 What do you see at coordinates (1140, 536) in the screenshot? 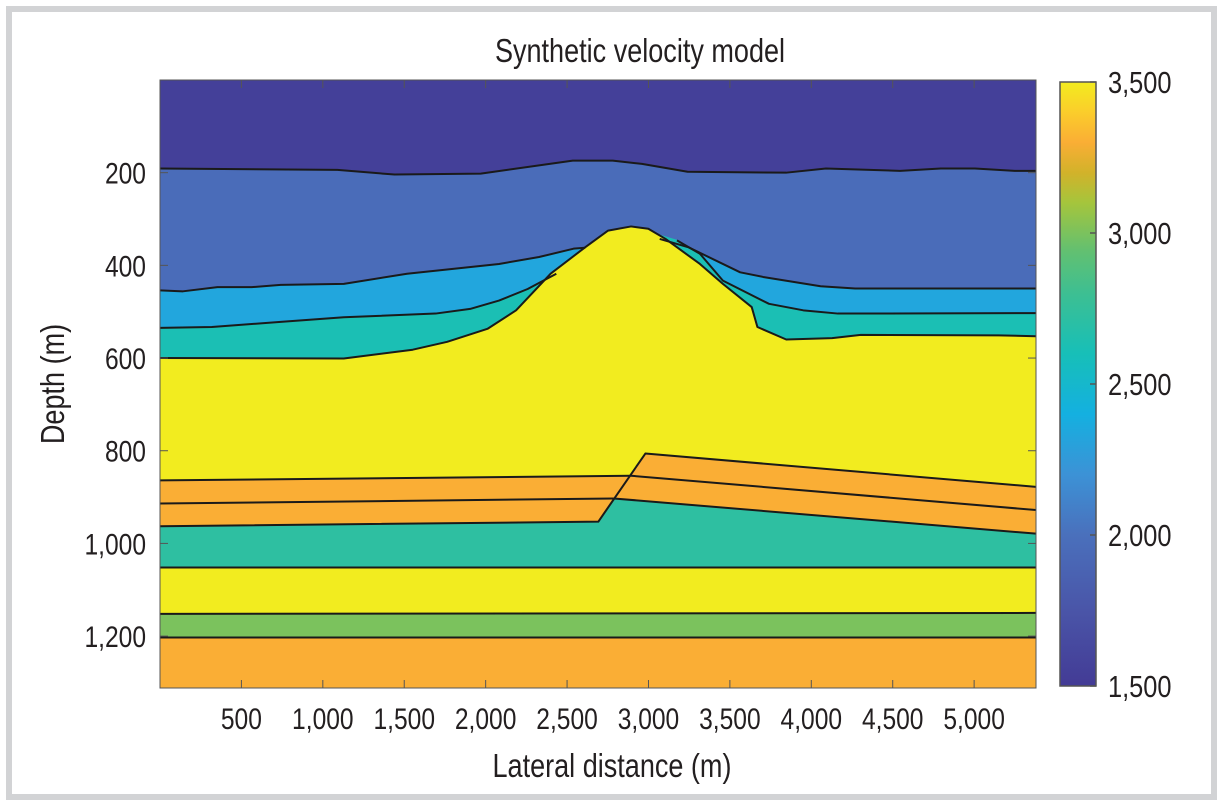
I see `colorbar-tick-label: 2,000` at bounding box center [1140, 536].